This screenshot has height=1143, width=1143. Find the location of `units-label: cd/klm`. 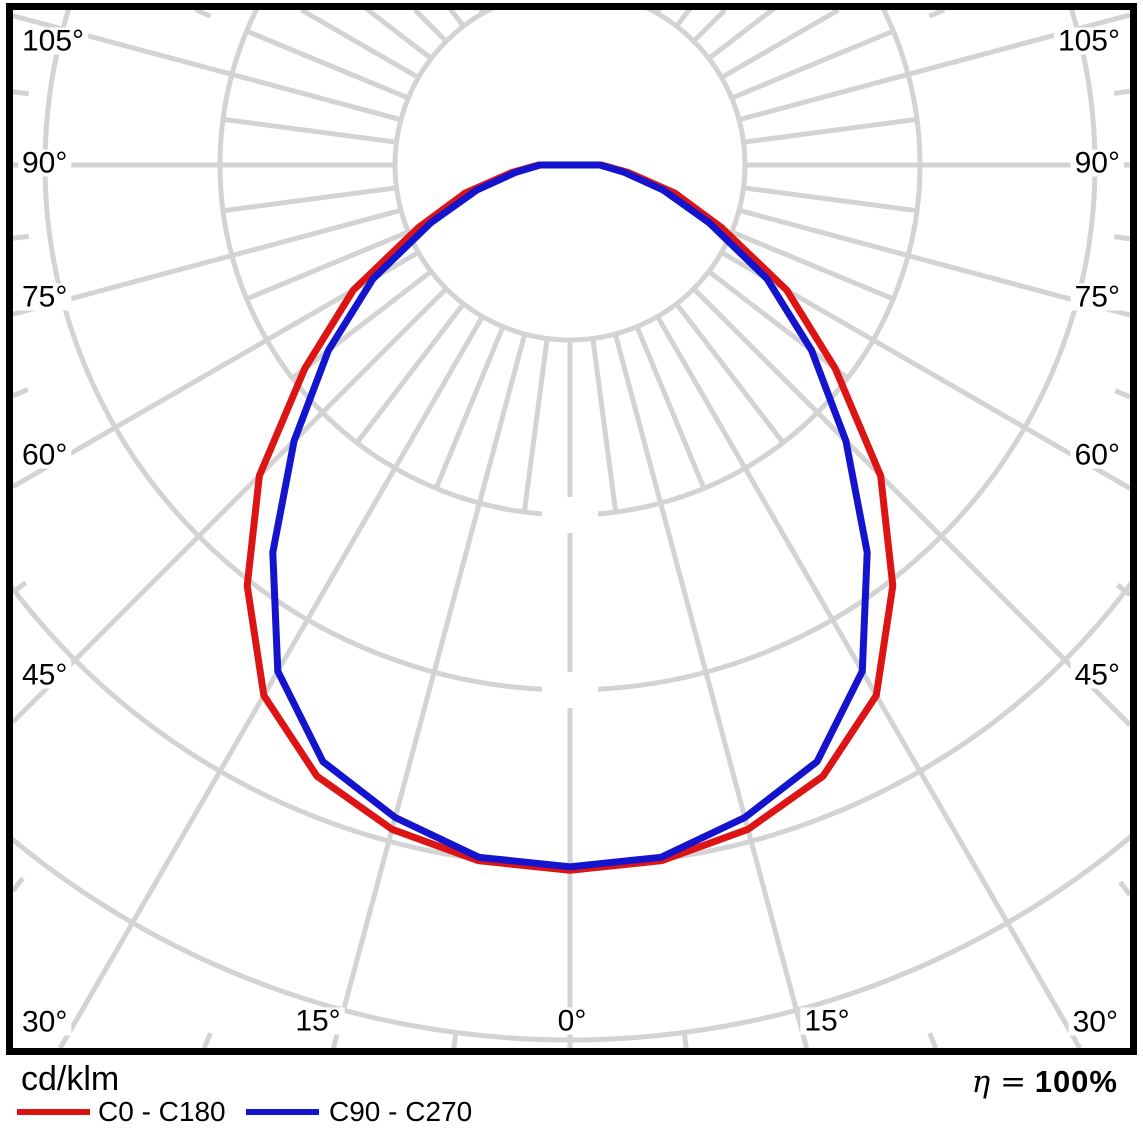

units-label: cd/klm is located at coordinates (70, 1079).